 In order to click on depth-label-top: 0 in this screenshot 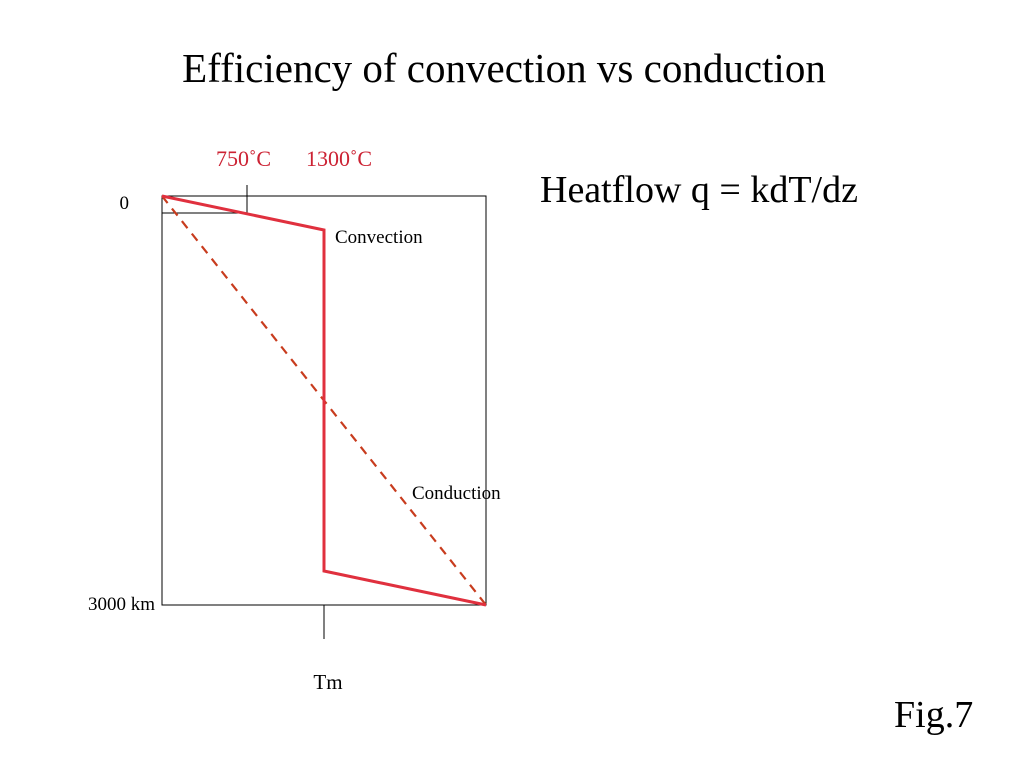, I will do `click(125, 203)`.